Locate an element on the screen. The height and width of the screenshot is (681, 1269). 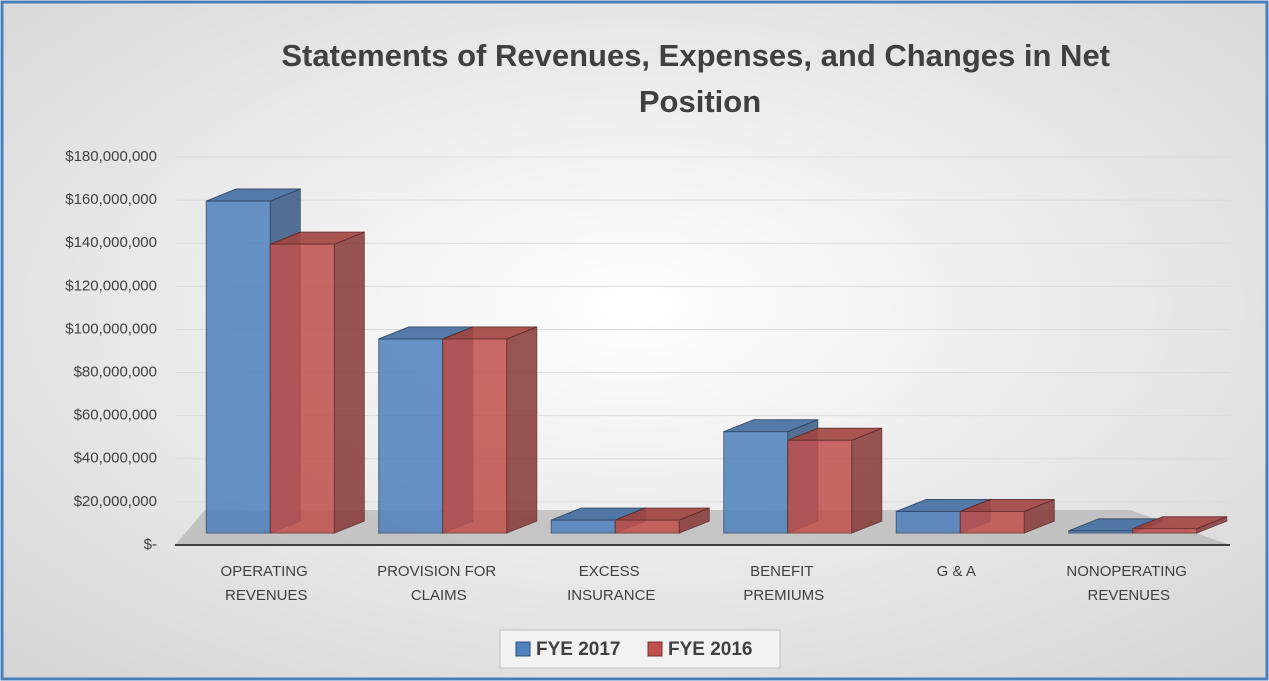
y-tick-label: $40,000,000 is located at coordinates (115, 458).